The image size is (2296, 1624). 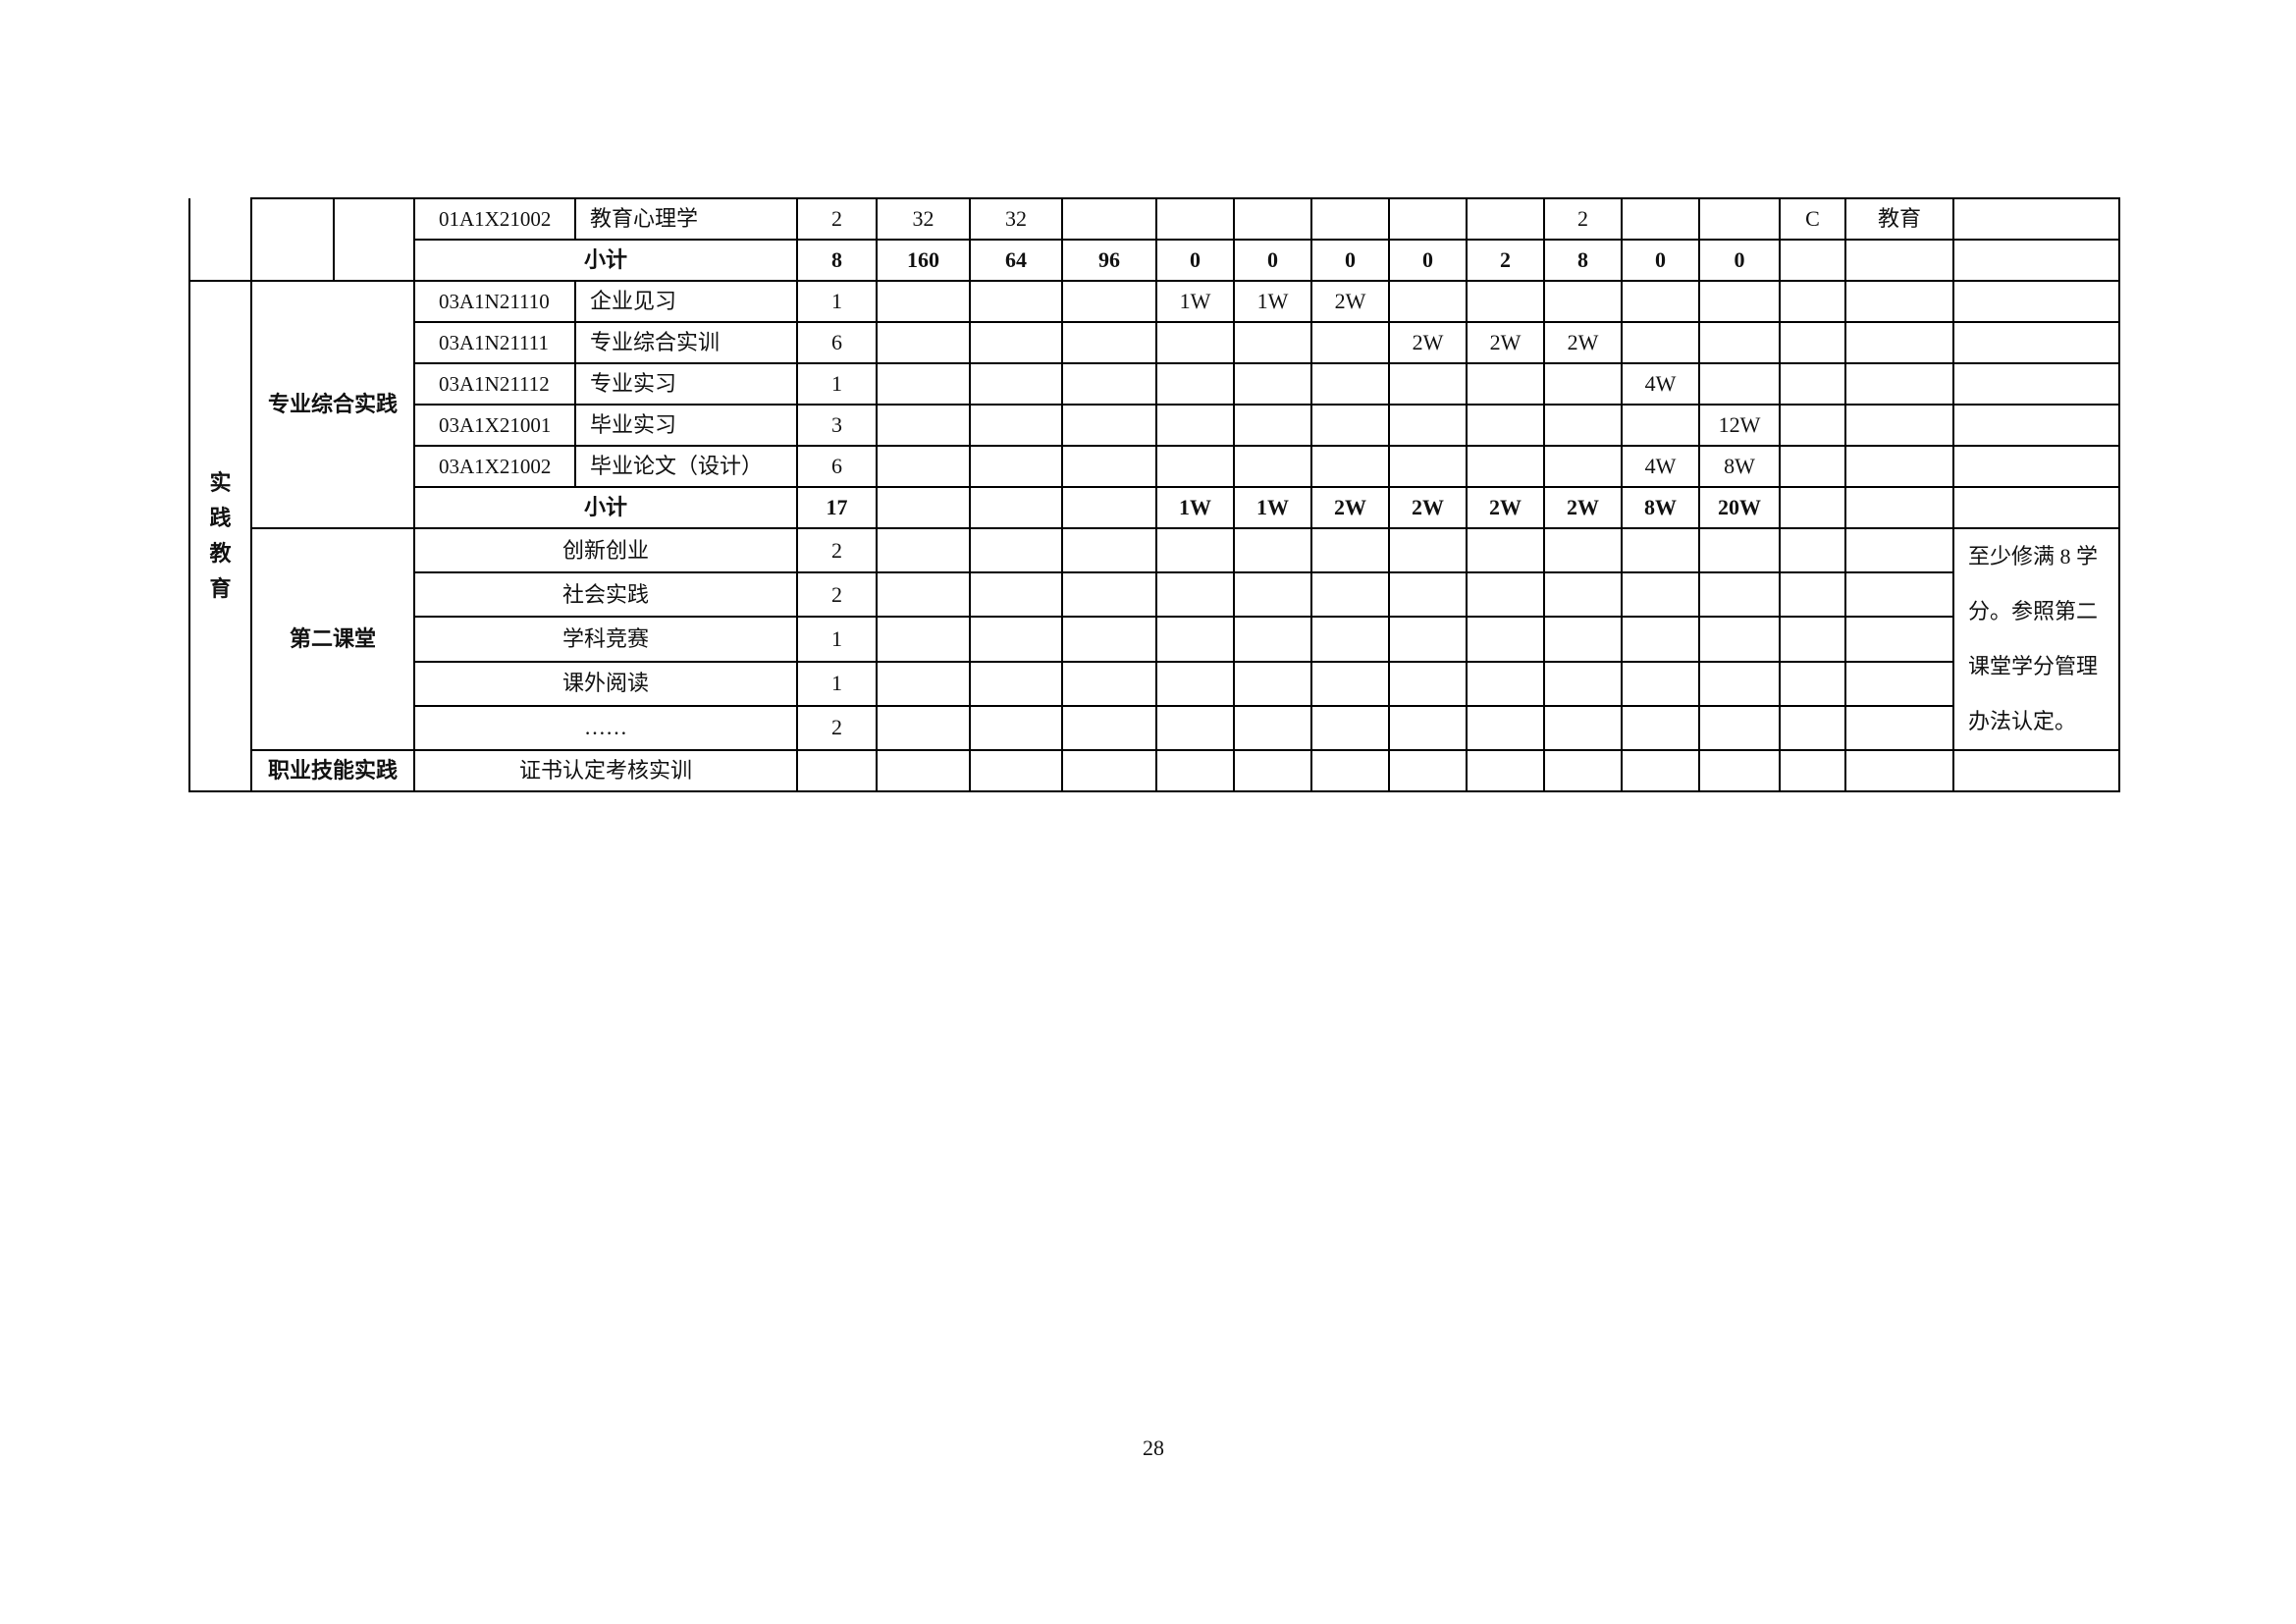 I want to click on total-hours-cell: 32, so click(x=923, y=219).